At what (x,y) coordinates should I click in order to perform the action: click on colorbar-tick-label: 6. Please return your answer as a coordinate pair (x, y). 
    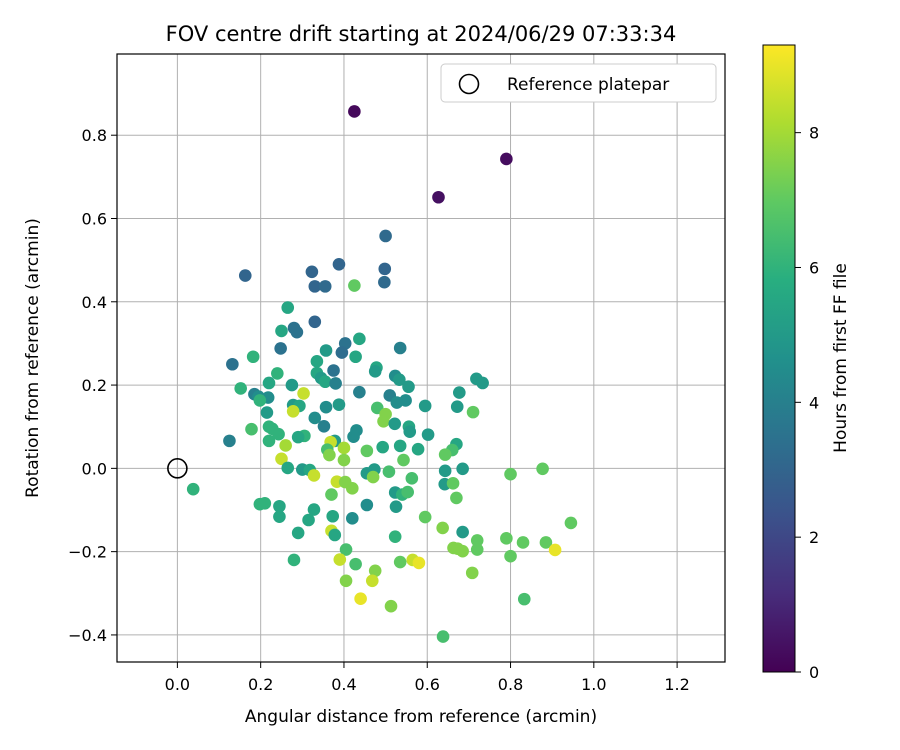
    Looking at the image, I should click on (814, 267).